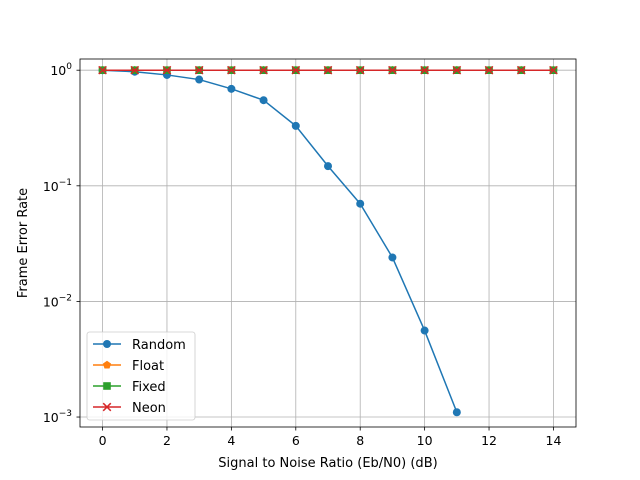  I want to click on y-axis-label: Frame Error Rate, so click(23, 243).